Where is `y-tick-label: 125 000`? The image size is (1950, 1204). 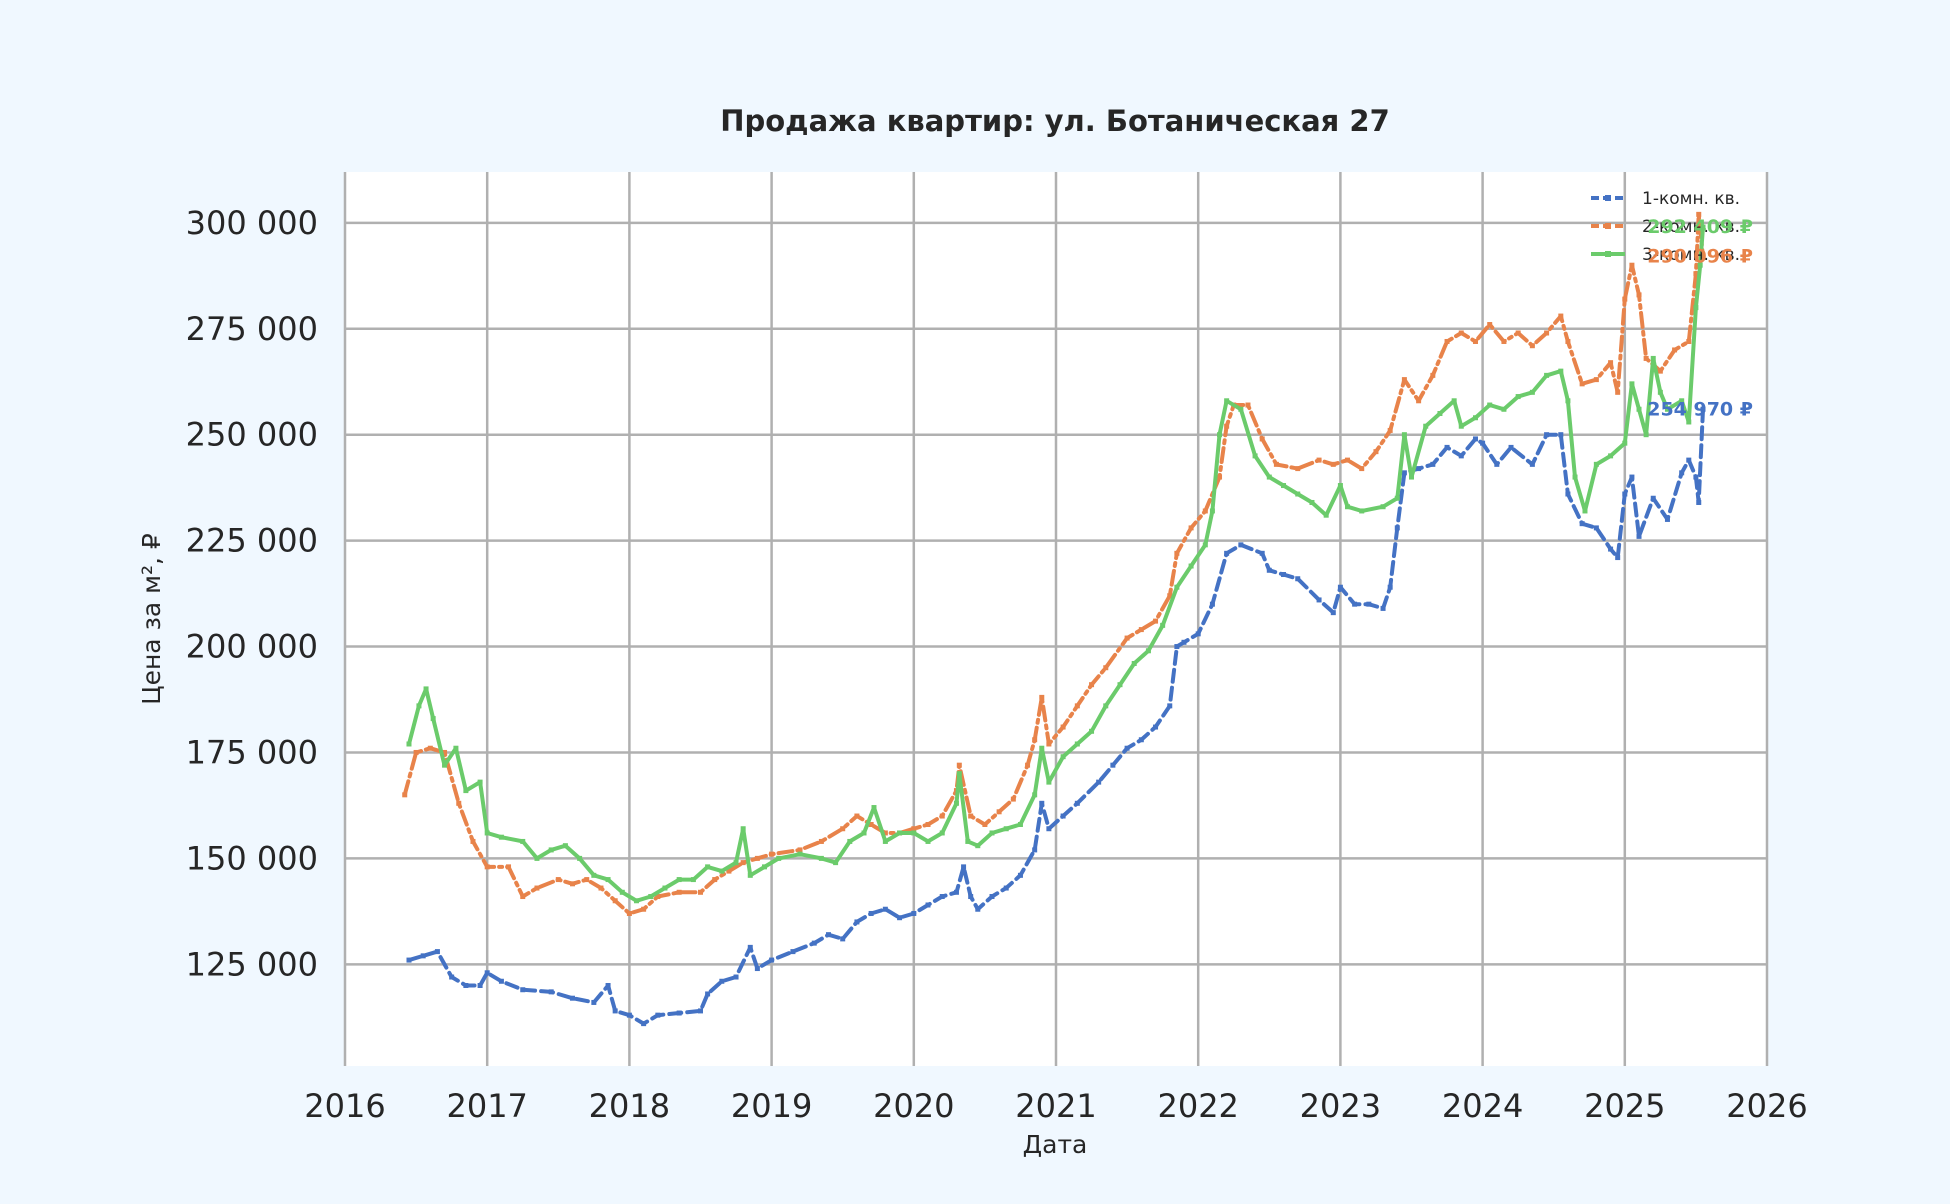 y-tick-label: 125 000 is located at coordinates (252, 964).